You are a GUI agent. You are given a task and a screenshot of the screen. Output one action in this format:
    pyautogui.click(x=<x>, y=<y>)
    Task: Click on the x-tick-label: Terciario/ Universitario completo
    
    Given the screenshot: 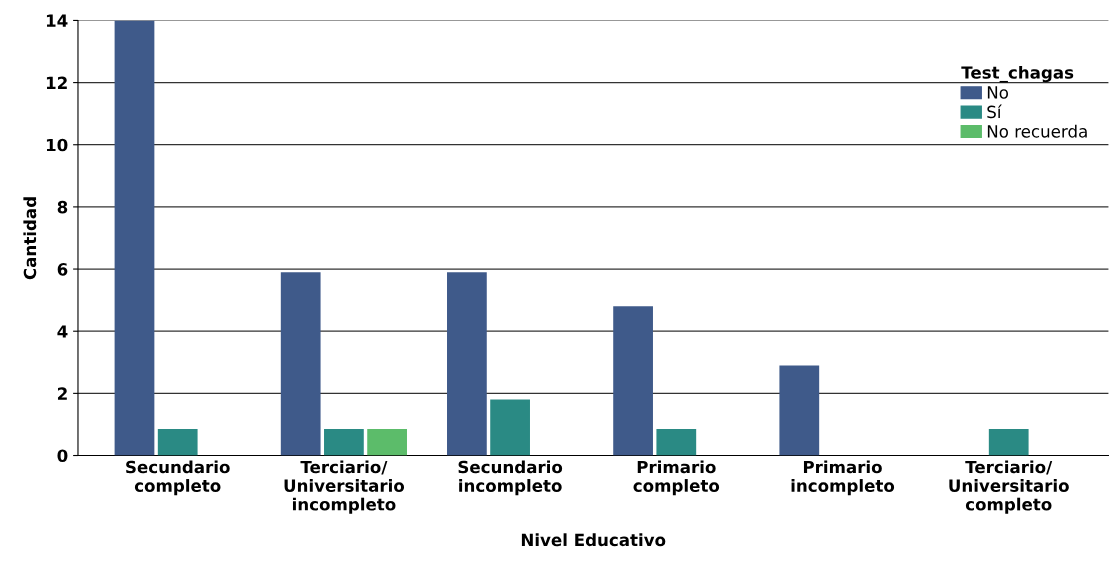 What is the action you would take?
    pyautogui.click(x=1009, y=487)
    